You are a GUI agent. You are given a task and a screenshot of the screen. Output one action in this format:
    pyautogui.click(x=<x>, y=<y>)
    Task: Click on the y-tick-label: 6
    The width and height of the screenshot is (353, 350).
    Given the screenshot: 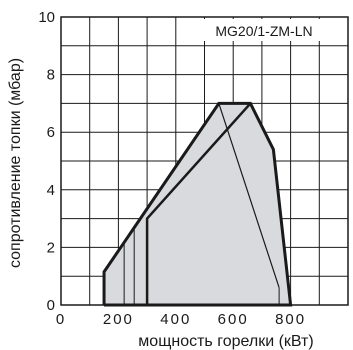 What is the action you would take?
    pyautogui.click(x=51, y=132)
    